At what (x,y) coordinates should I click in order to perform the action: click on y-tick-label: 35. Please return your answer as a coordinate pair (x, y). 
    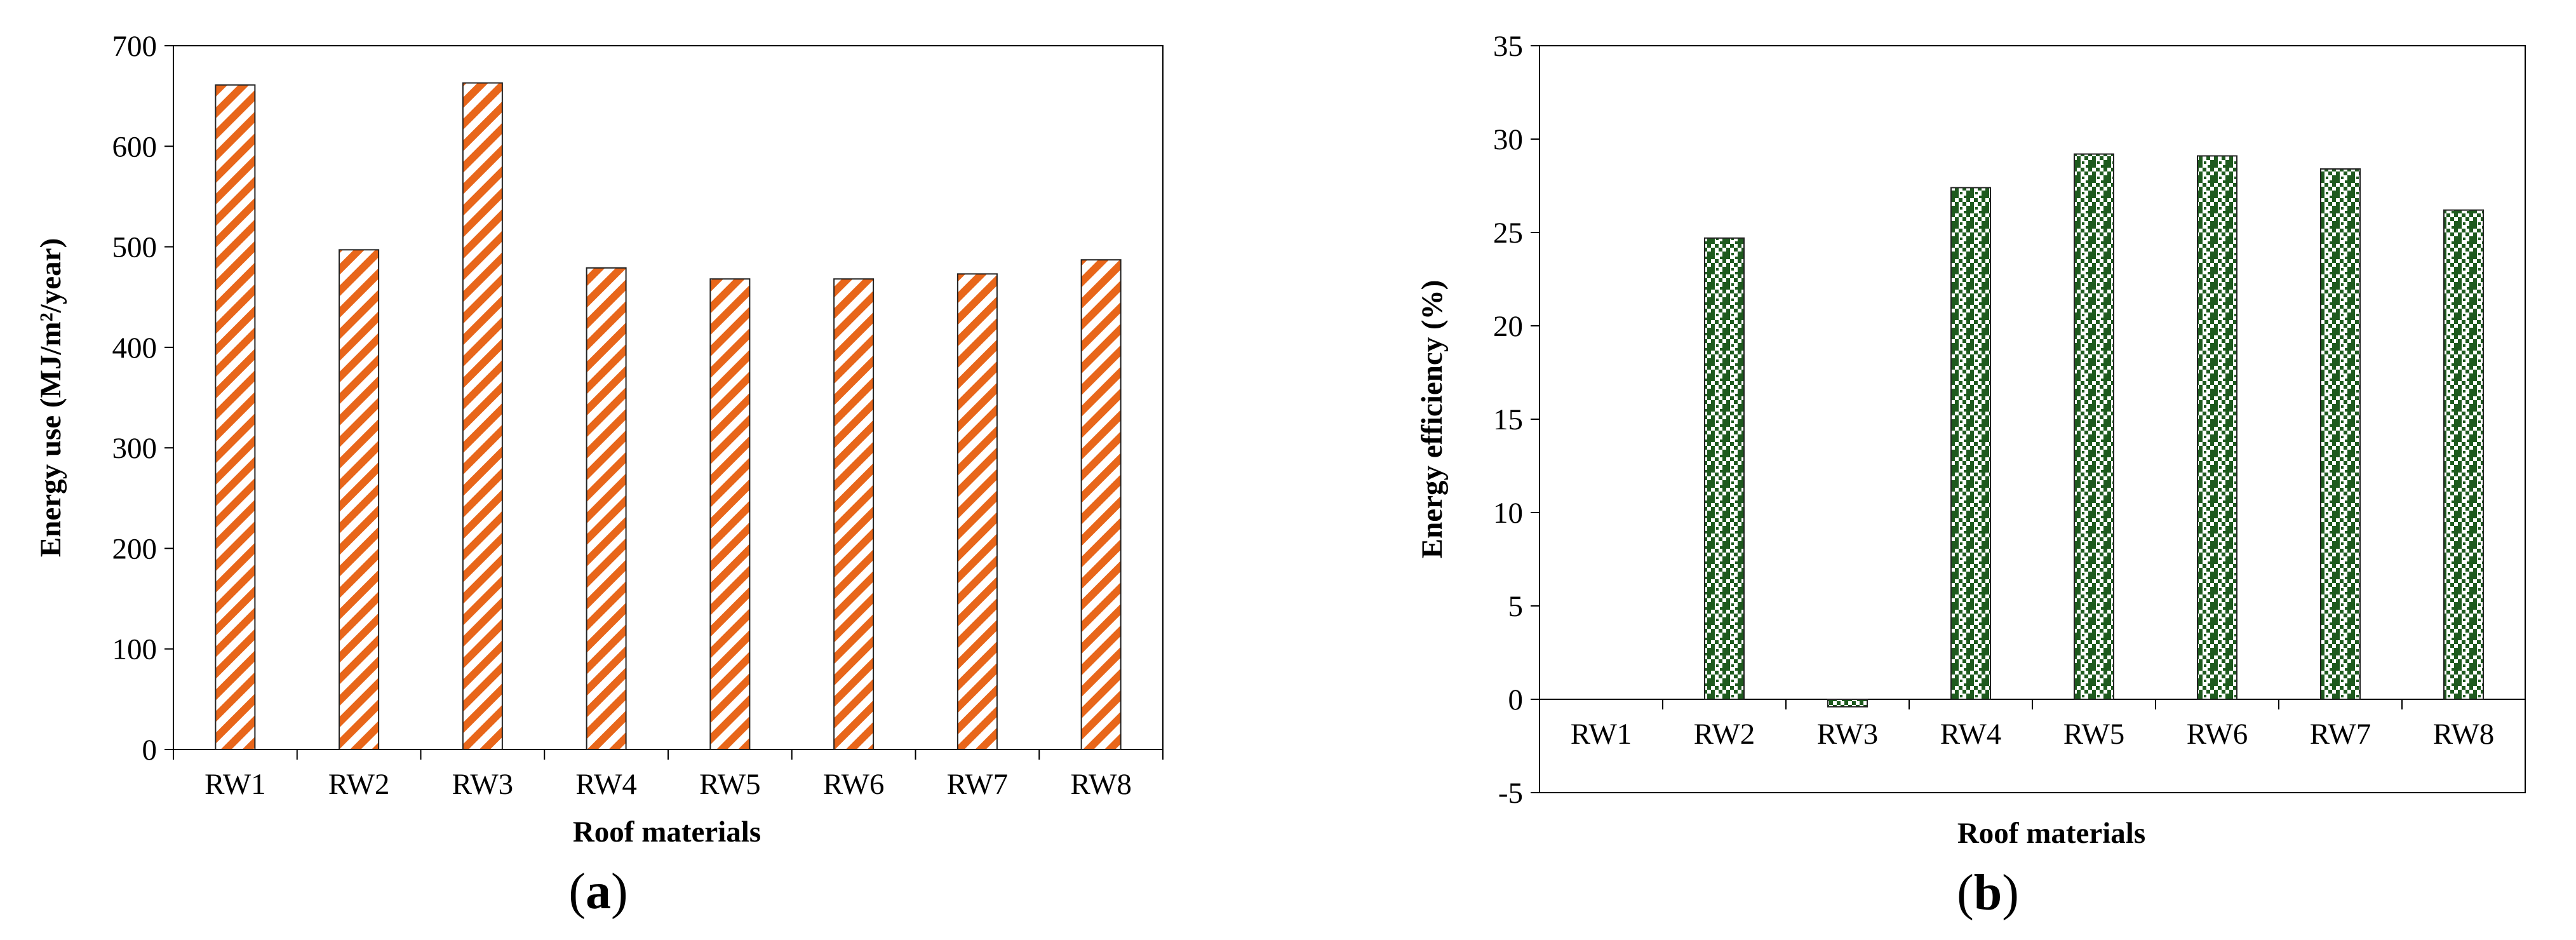
    Looking at the image, I should click on (1508, 46).